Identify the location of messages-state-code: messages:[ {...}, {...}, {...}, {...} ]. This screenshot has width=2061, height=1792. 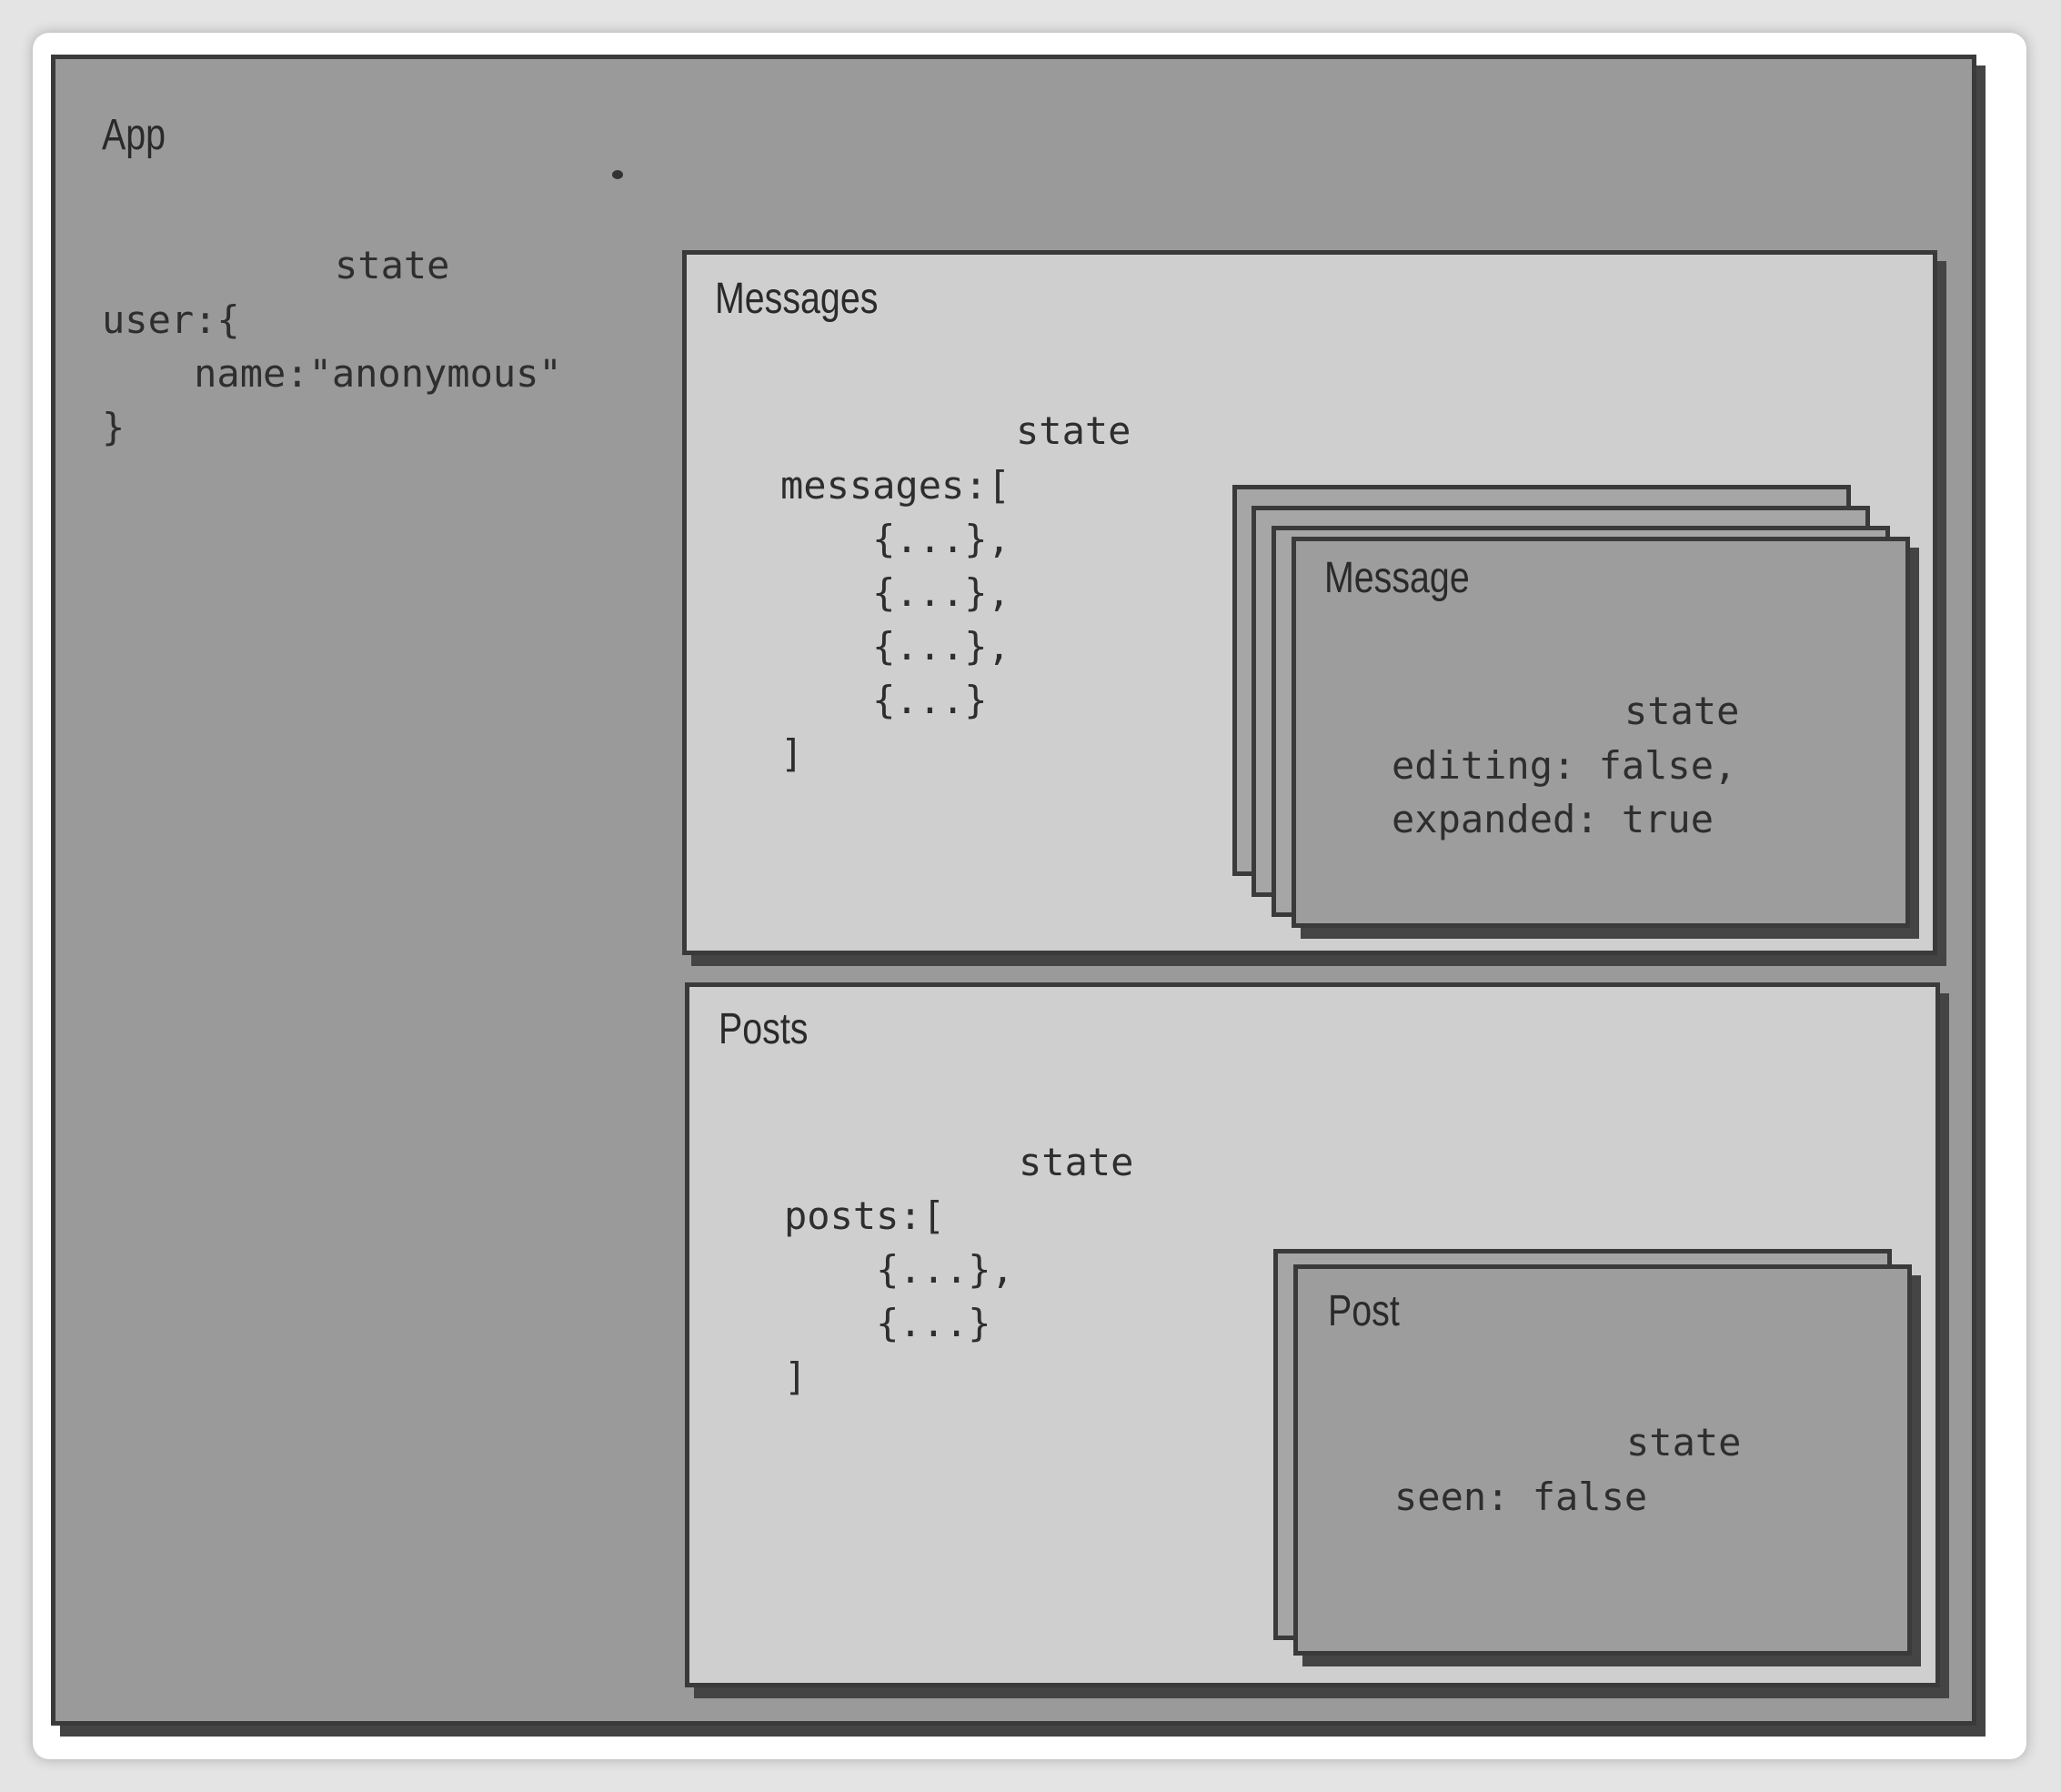
(895, 619).